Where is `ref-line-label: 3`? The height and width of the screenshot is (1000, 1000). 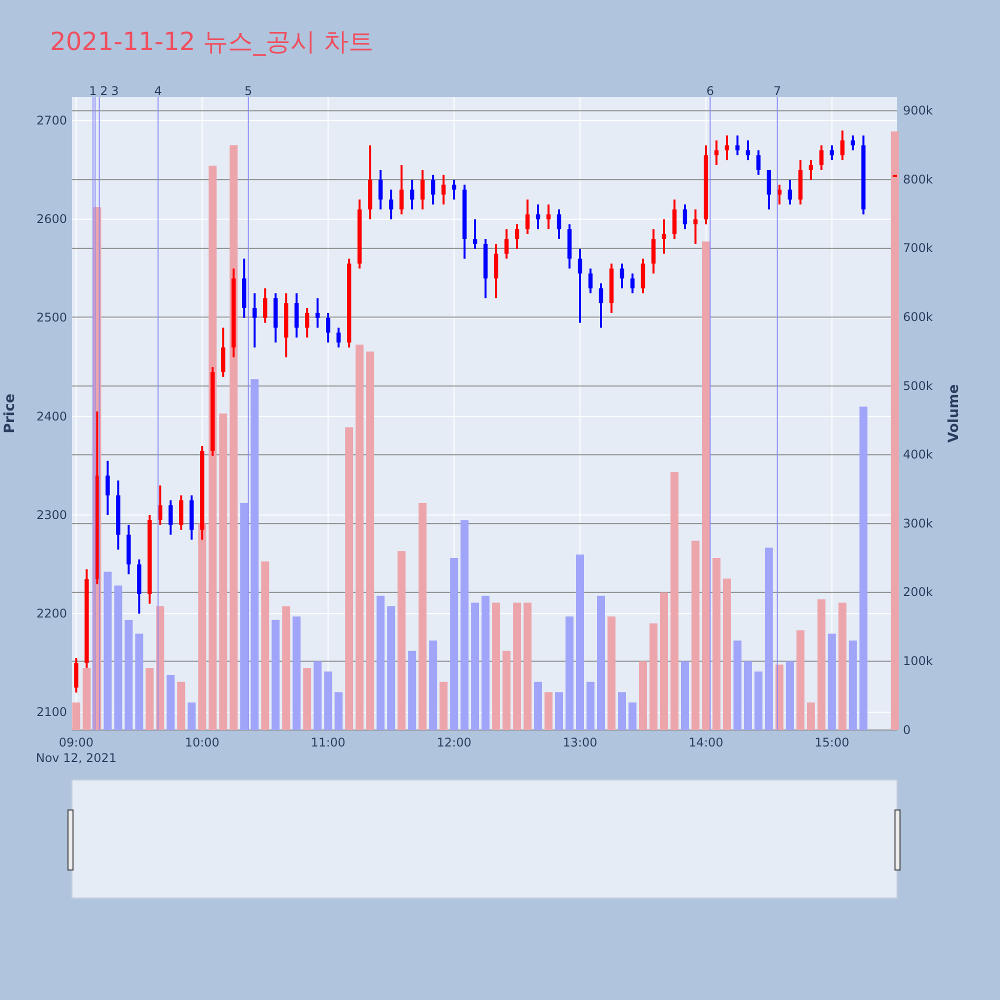 ref-line-label: 3 is located at coordinates (115, 91).